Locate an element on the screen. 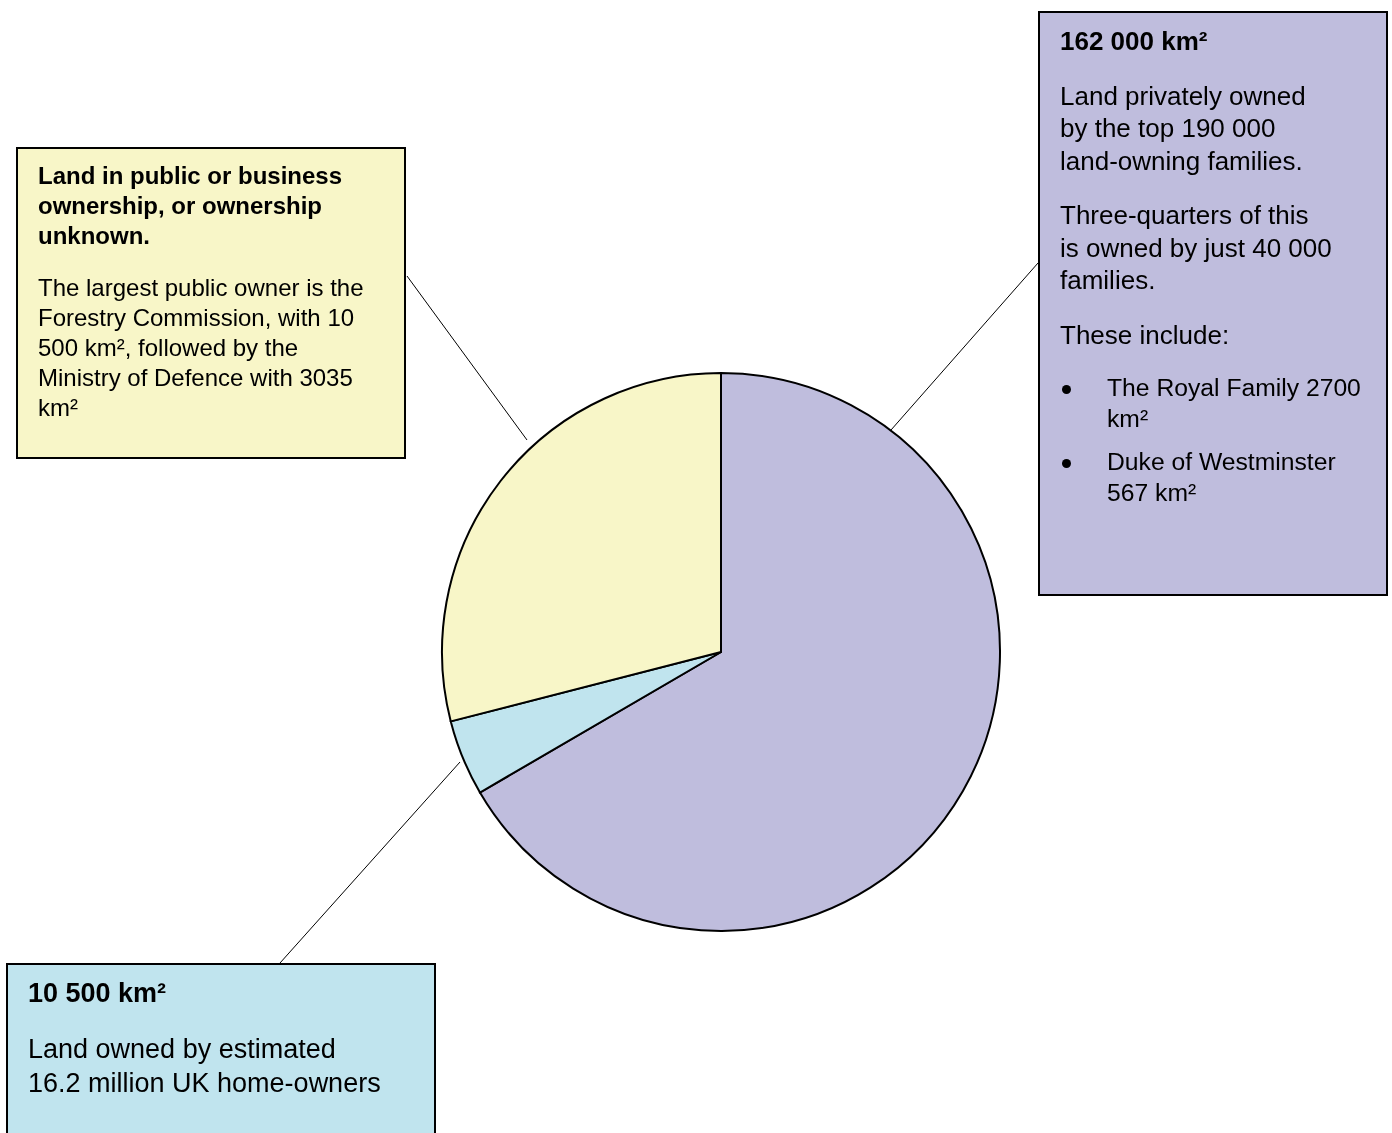 The height and width of the screenshot is (1133, 1392). text: Duke of Westminster 567 km² is located at coordinates (1222, 477).